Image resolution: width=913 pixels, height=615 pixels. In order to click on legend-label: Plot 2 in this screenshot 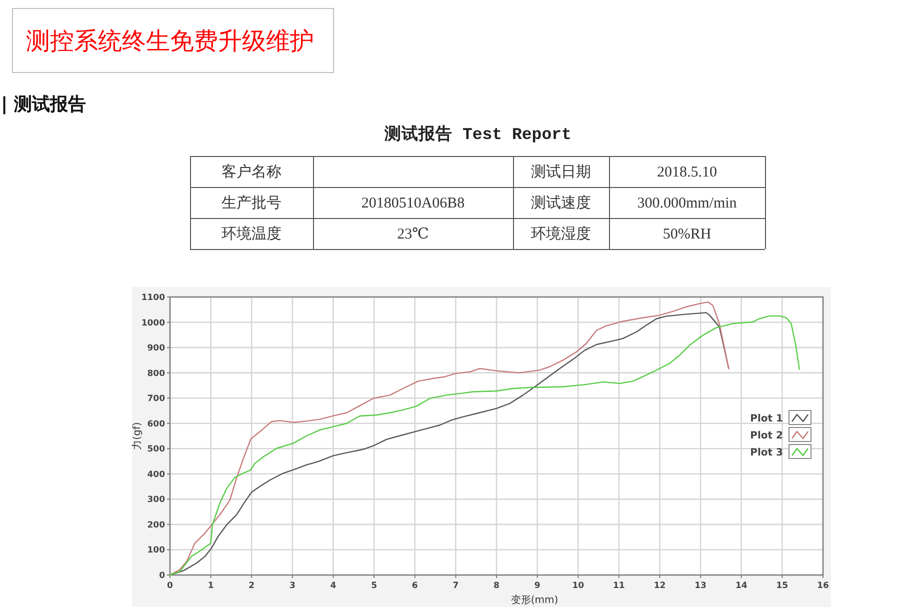, I will do `click(767, 436)`.